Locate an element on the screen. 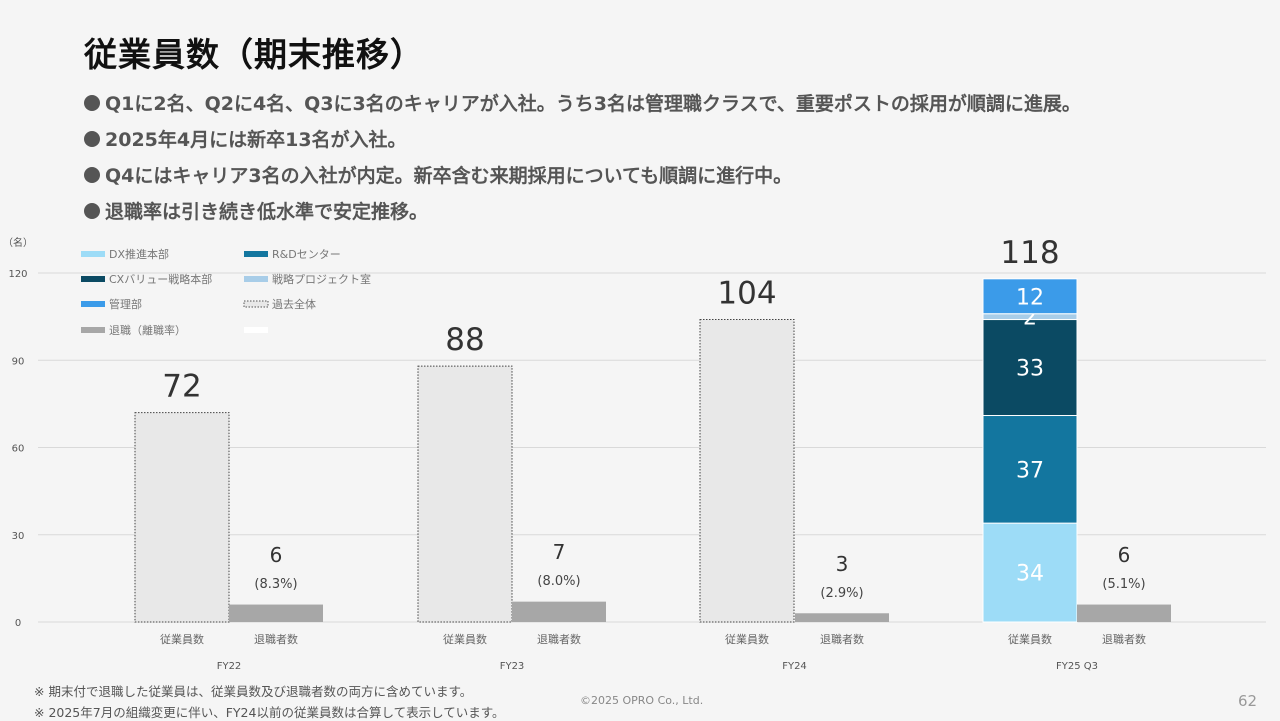  bullet-text: 退職率は引き続き低水準で安定推移。 is located at coordinates (267, 212).